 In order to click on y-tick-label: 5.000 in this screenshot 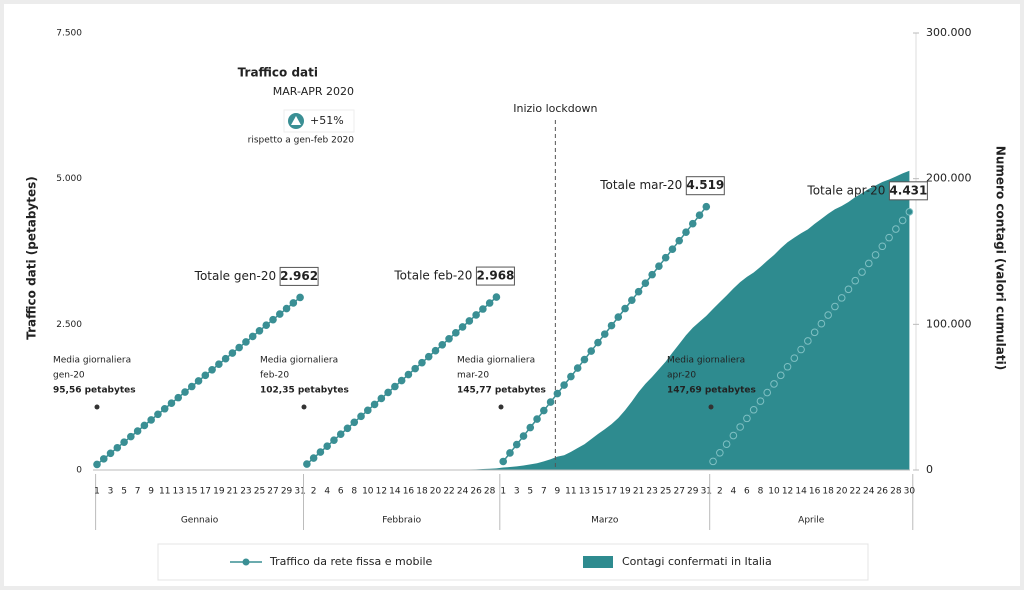, I will do `click(69, 179)`.